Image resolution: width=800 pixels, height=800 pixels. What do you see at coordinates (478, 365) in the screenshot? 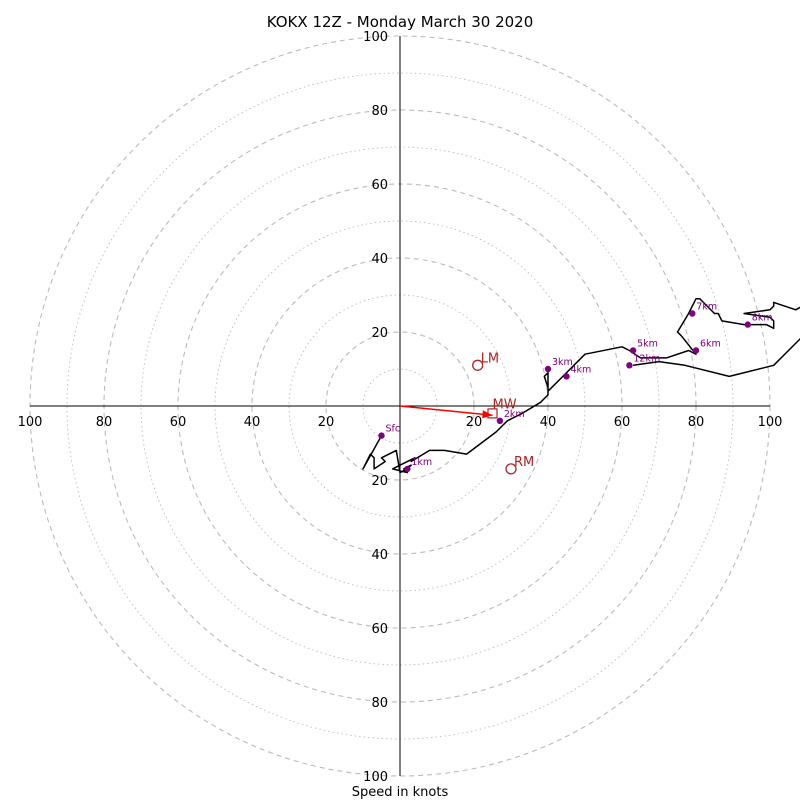
I see `left-mover-marker` at bounding box center [478, 365].